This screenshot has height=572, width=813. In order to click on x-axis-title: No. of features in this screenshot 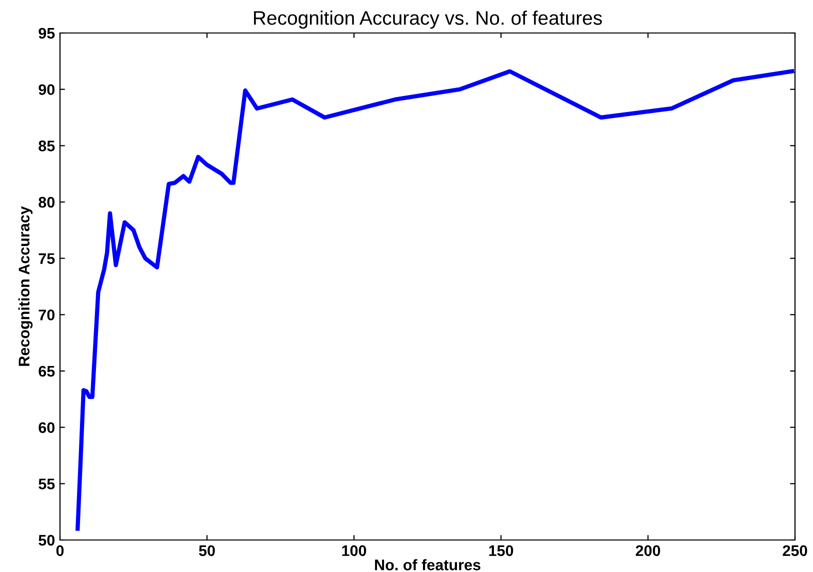, I will do `click(427, 564)`.